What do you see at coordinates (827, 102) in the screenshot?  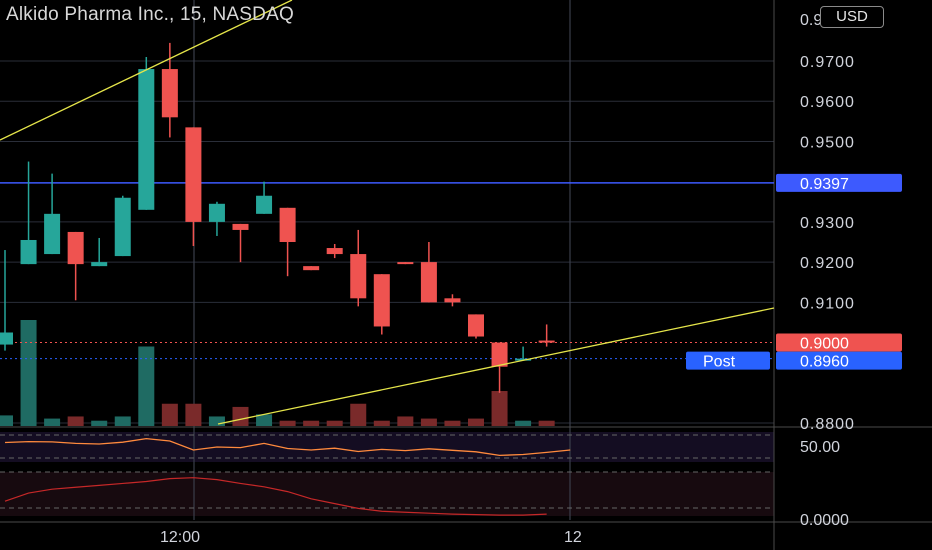 I see `price-axis-label: 0.9600` at bounding box center [827, 102].